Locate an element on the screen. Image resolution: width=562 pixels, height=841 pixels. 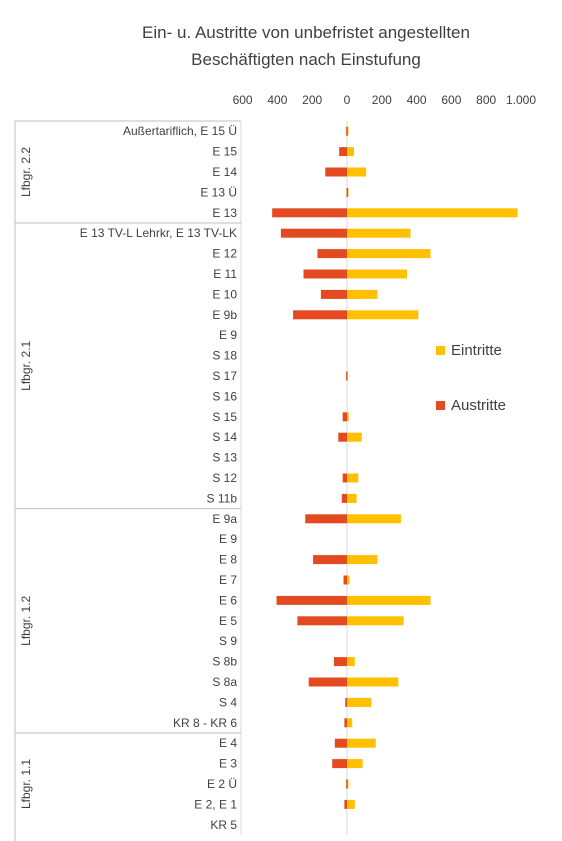
category-label: E 12 is located at coordinates (224, 254).